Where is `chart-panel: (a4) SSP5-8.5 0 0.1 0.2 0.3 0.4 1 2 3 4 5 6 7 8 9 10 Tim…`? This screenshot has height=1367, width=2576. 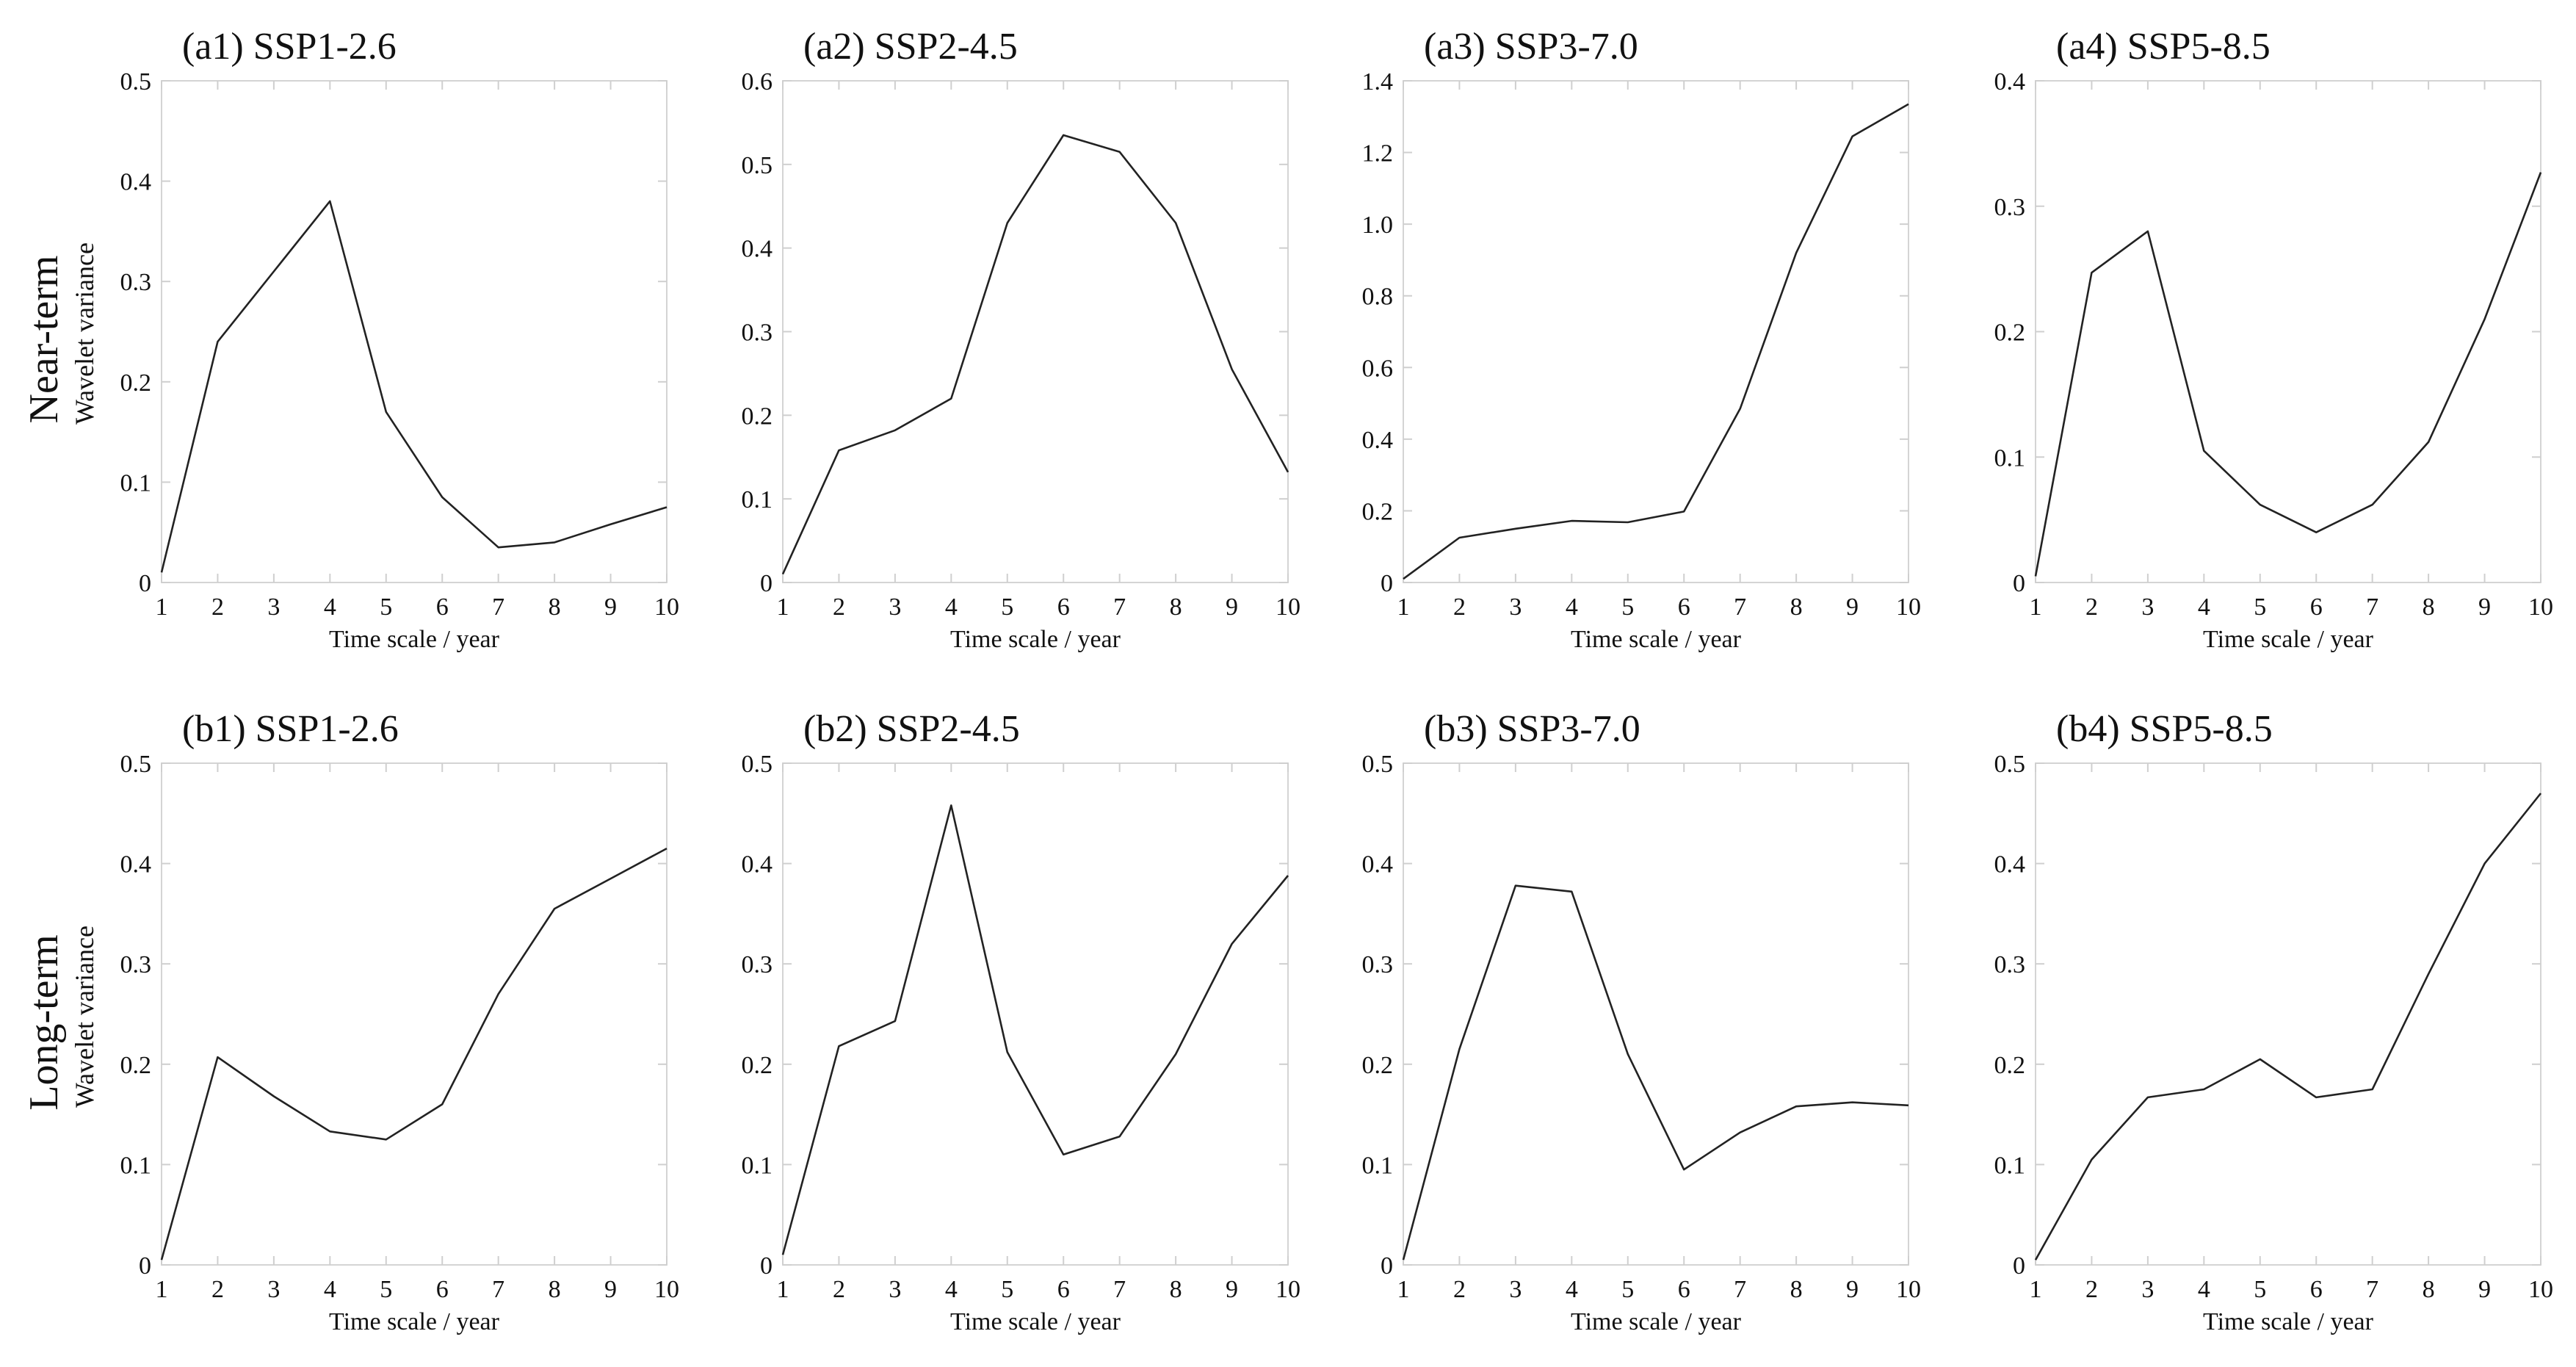 chart-panel: (a4) SSP5-8.5 0 0.1 0.2 0.3 0.4 1 2 3 4 5 6 7 8 9 10 Tim… is located at coordinates (2274, 339).